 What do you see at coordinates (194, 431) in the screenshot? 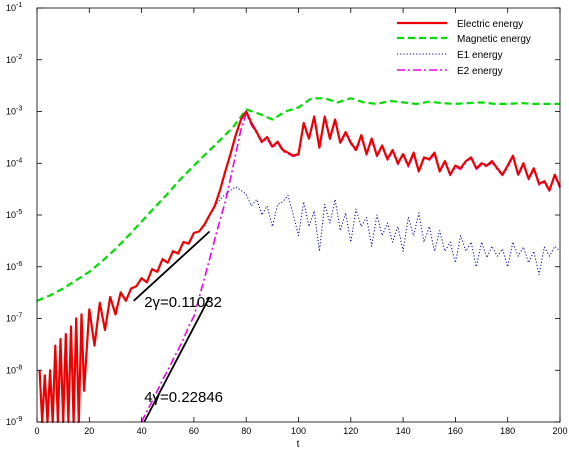
I see `x-tick-label: 60` at bounding box center [194, 431].